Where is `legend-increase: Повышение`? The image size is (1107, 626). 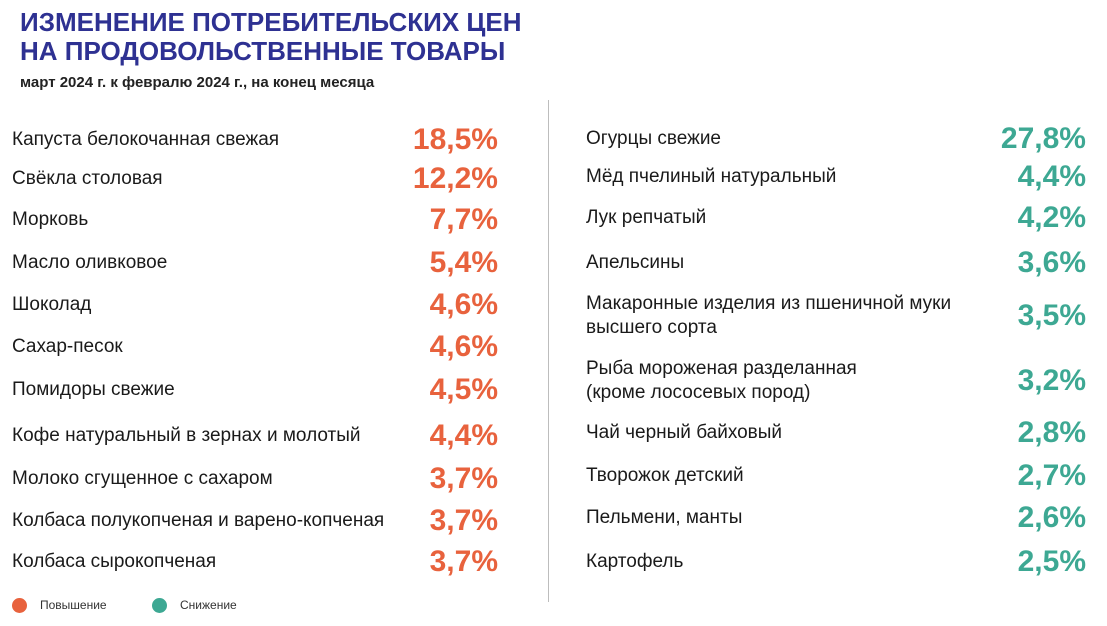
legend-increase: Повышение is located at coordinates (59, 605).